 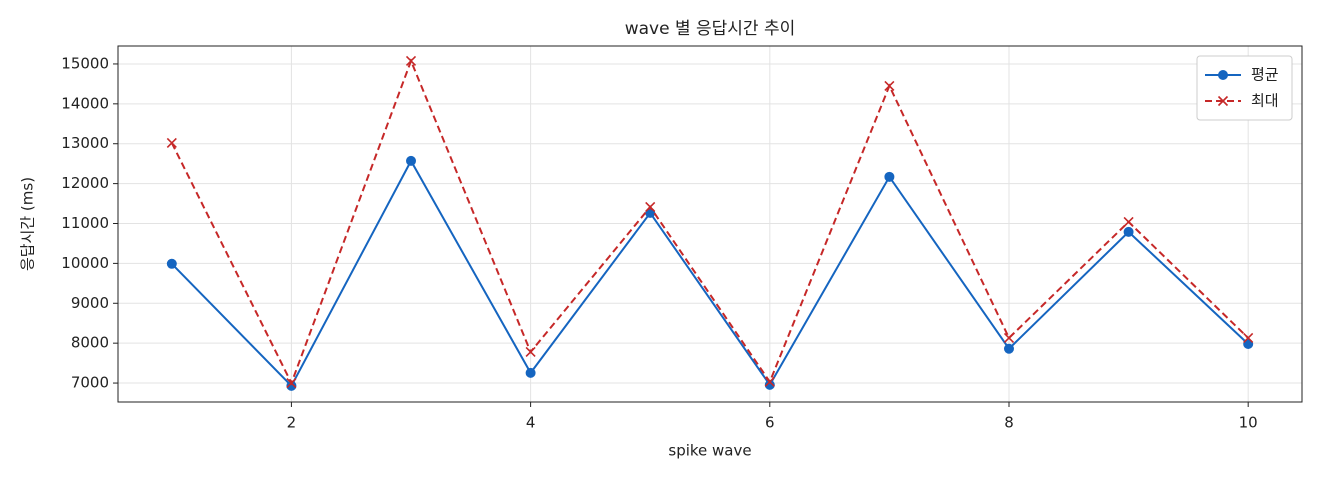 I want to click on legend-label: 최대, so click(x=1265, y=101).